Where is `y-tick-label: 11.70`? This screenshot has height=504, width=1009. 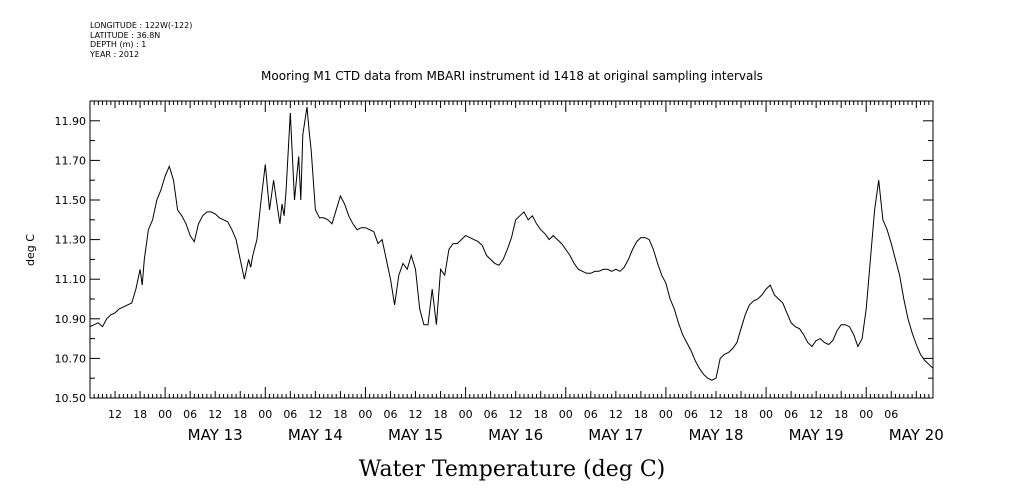 y-tick-label: 11.70 is located at coordinates (71, 160).